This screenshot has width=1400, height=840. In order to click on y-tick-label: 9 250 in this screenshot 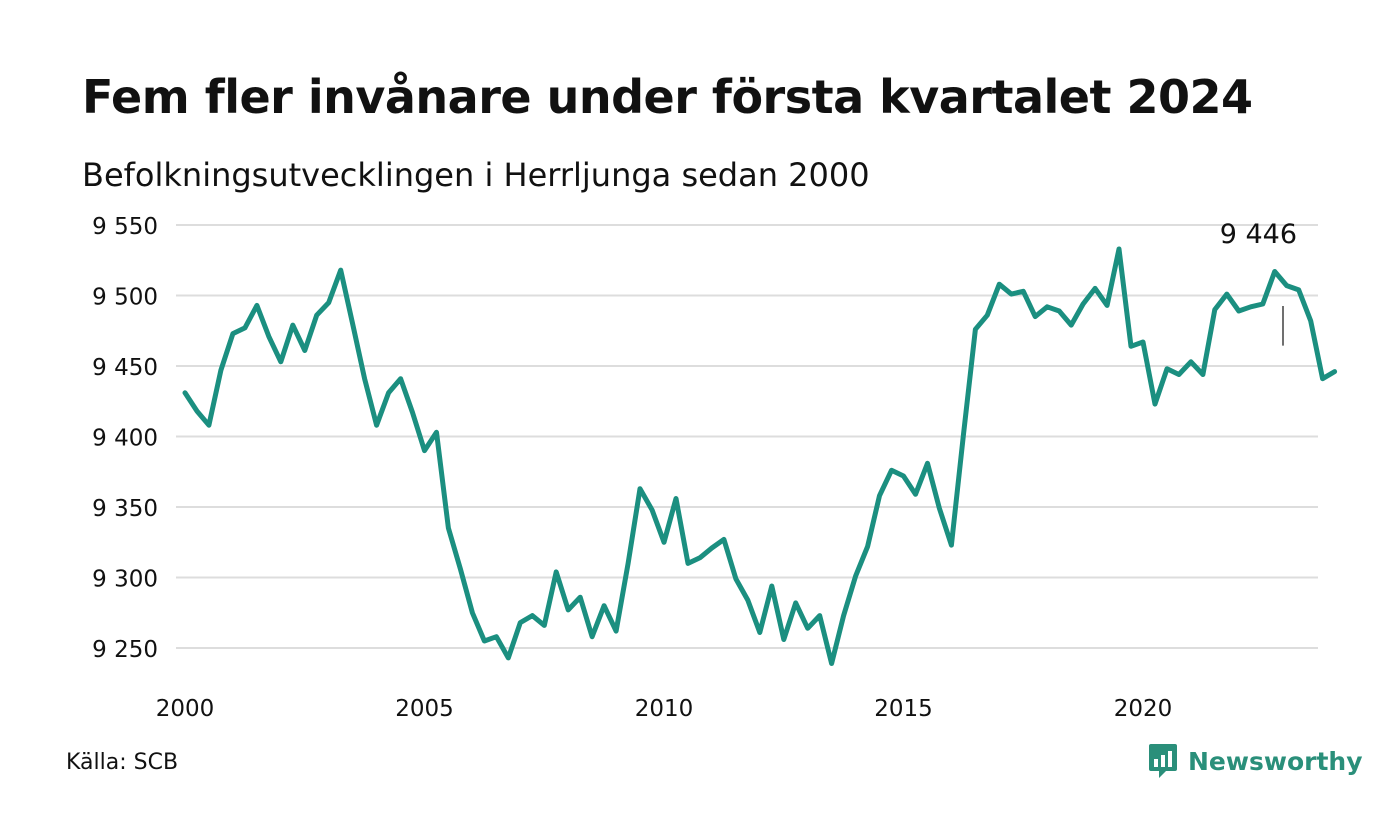, I will do `click(125, 650)`.